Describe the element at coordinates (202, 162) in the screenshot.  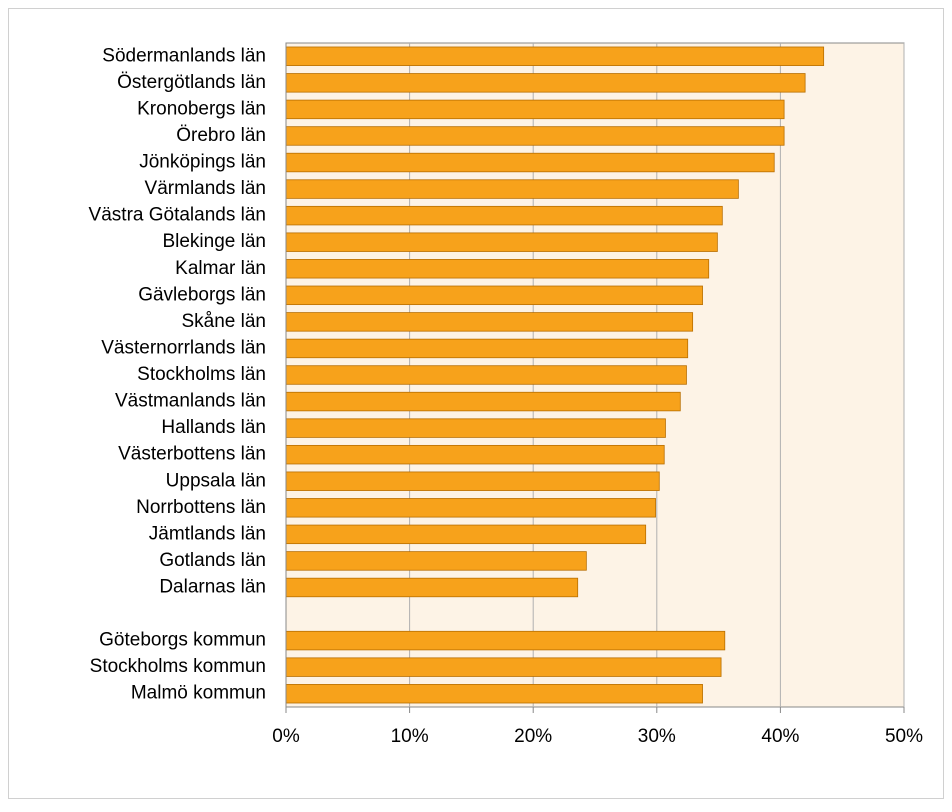
I see `y-tick-label: Jönköpings län` at that location.